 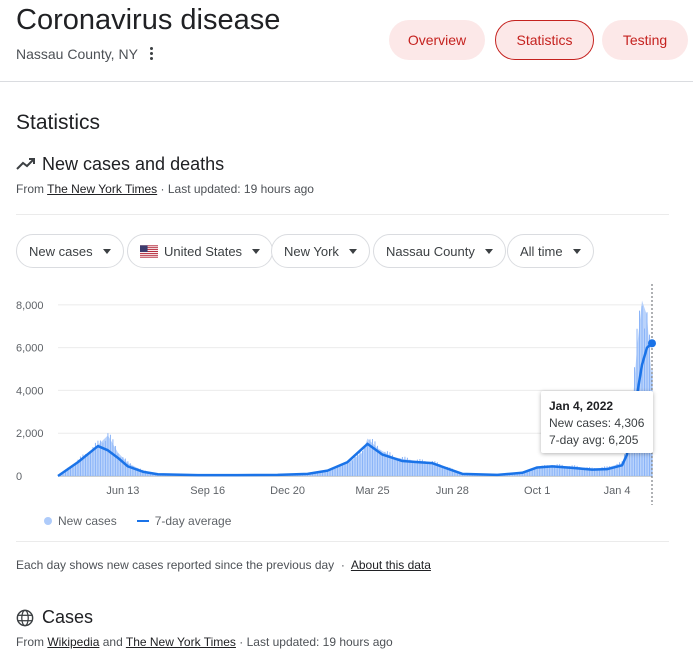 I want to click on about-data-link: About this data, so click(x=390, y=565).